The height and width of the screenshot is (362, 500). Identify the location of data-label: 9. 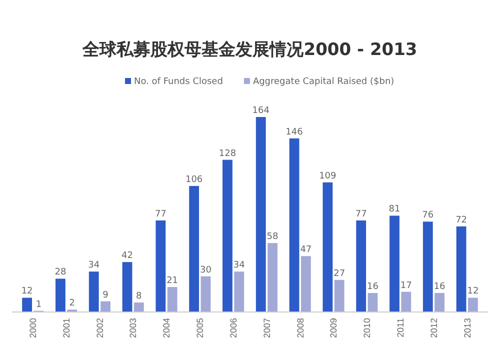
(105, 295).